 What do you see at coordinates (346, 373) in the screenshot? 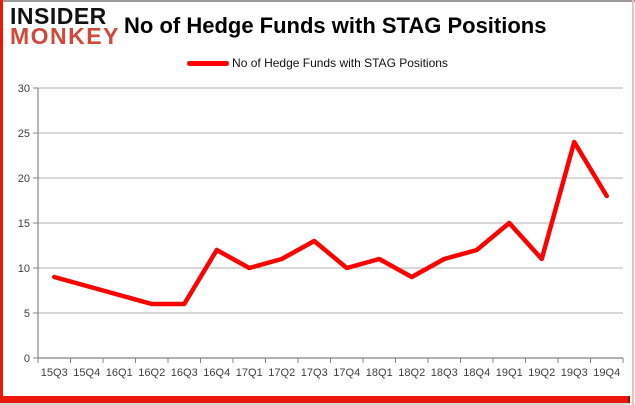
I see `x-tick-label: 17Q4` at bounding box center [346, 373].